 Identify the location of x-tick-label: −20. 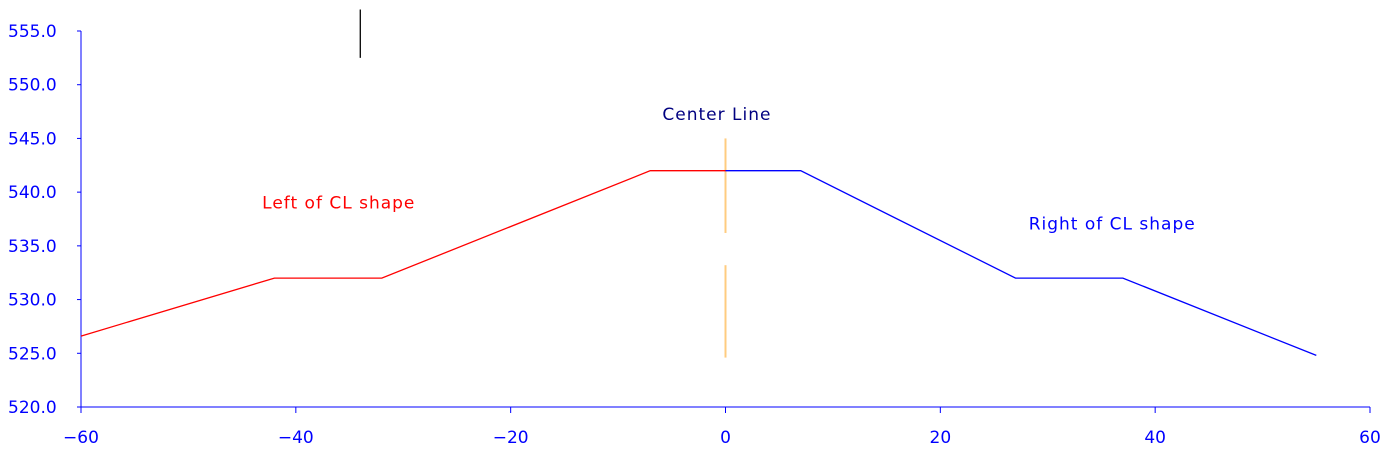
(511, 438).